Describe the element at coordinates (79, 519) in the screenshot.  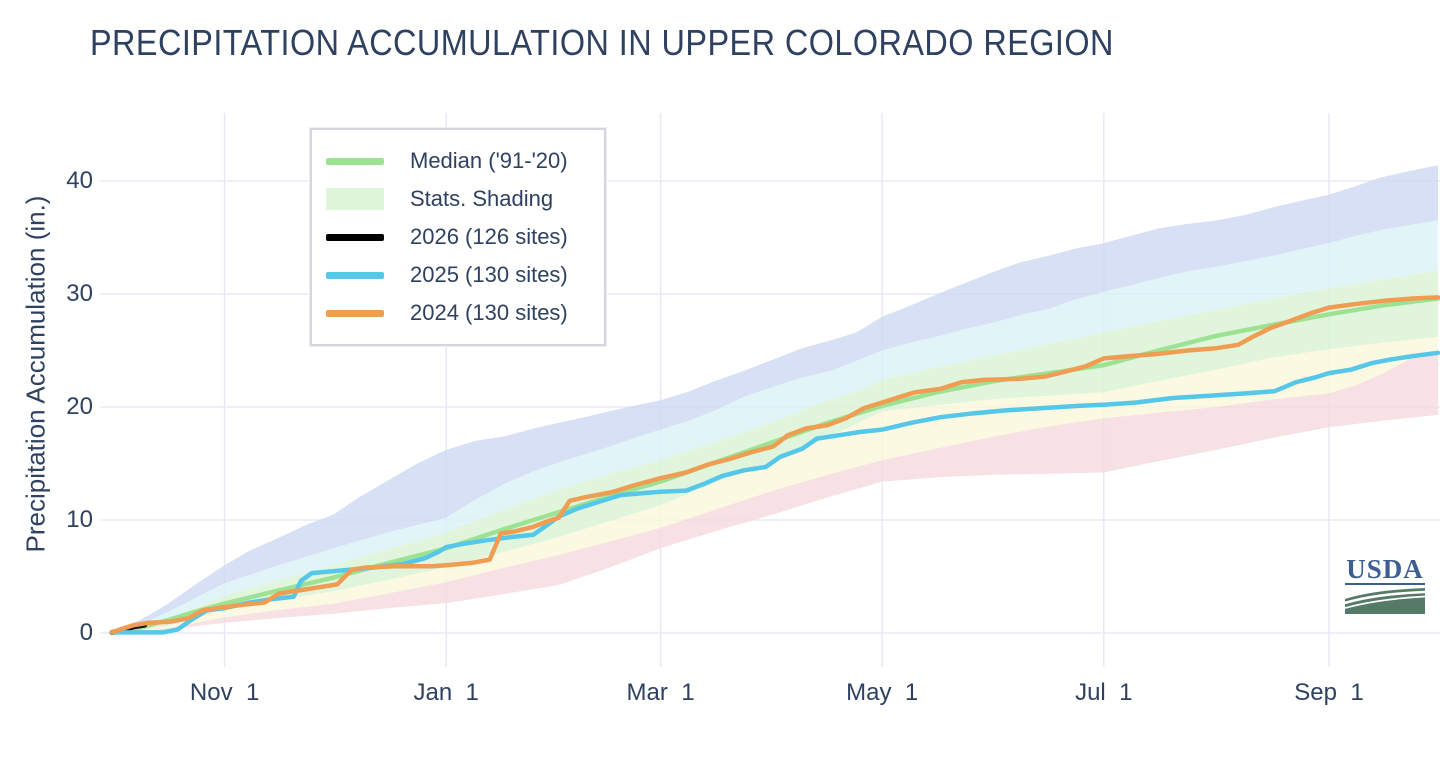
I see `y-tick-label: 10` at that location.